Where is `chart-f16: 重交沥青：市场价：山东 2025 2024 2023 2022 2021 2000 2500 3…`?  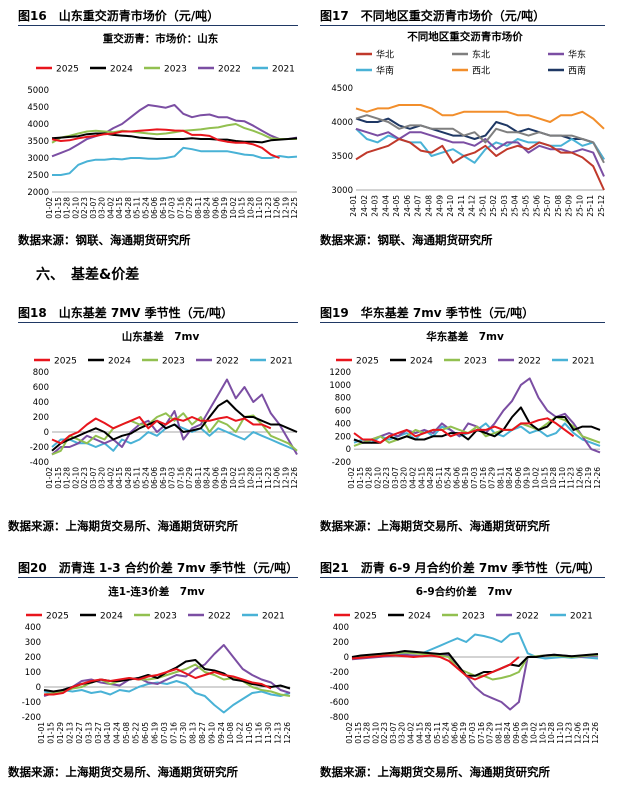 chart-f16: 重交沥青：市场价：山东 2025 2024 2023 2022 2021 2000 2500 3… is located at coordinates (163, 125).